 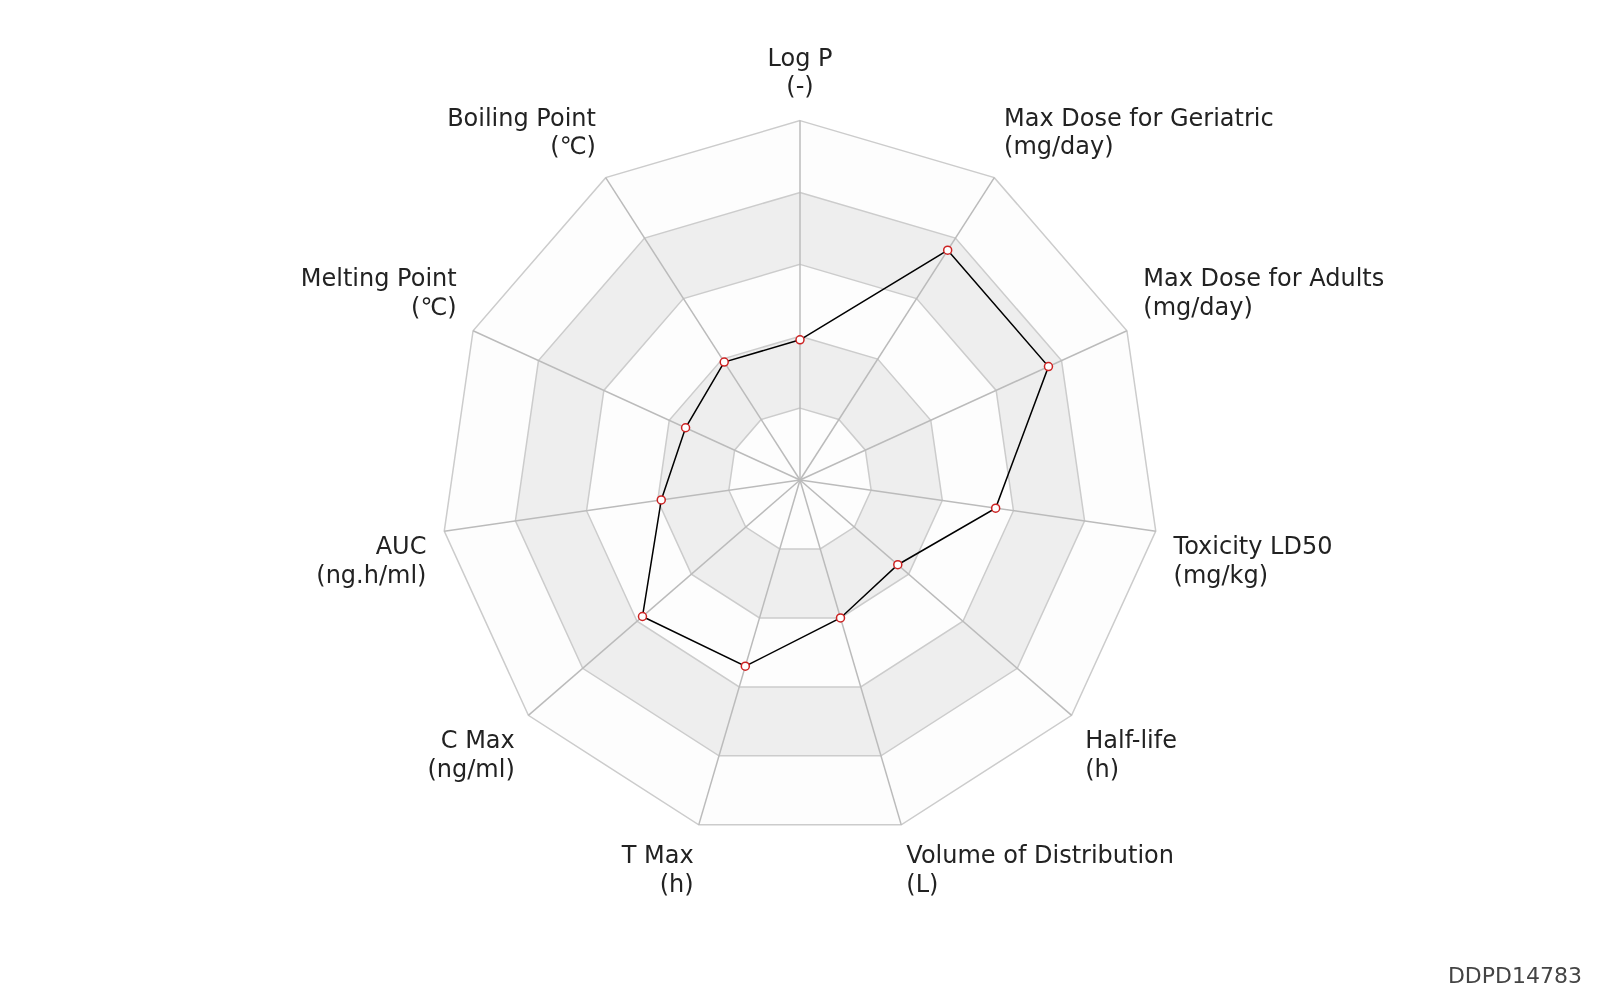 I want to click on spoke-label: AUC (ng.h/ml), so click(x=371, y=561).